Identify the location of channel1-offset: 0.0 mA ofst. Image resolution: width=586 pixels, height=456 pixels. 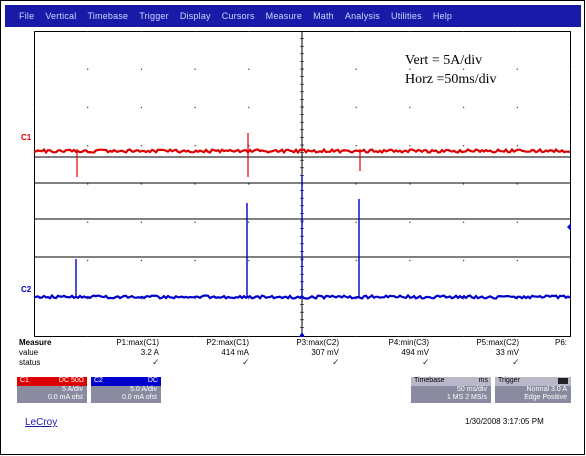
(52, 398).